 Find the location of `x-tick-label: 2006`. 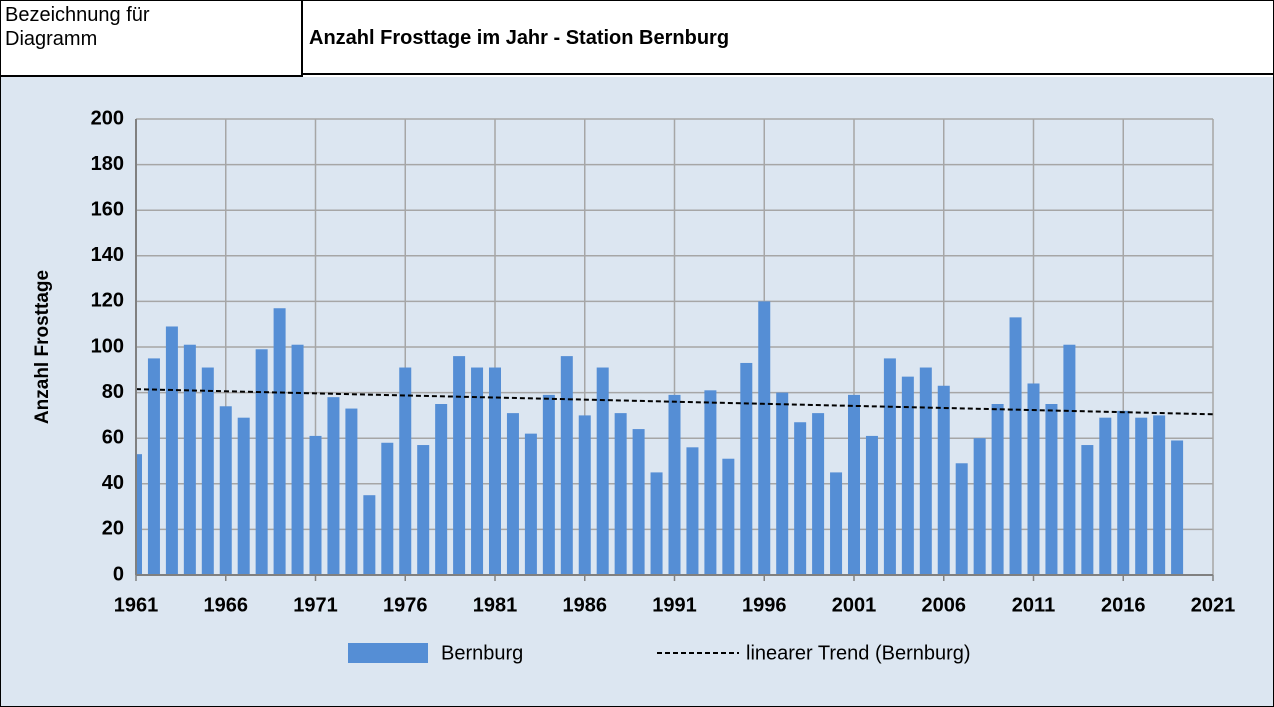

x-tick-label: 2006 is located at coordinates (944, 605).